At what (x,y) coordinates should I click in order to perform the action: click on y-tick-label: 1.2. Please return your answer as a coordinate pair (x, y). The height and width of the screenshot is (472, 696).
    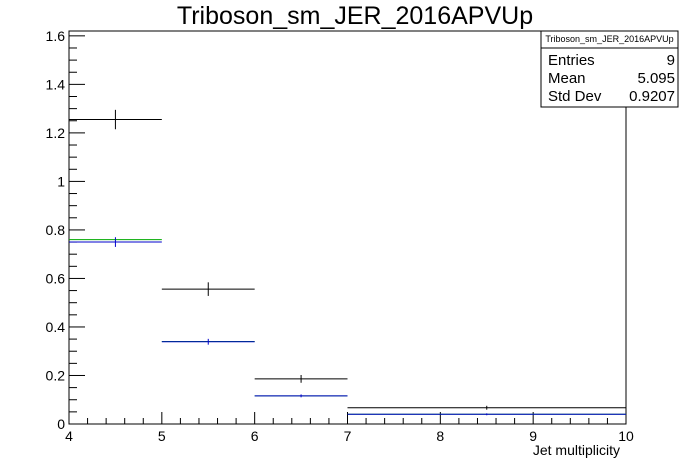
    Looking at the image, I should click on (56, 133).